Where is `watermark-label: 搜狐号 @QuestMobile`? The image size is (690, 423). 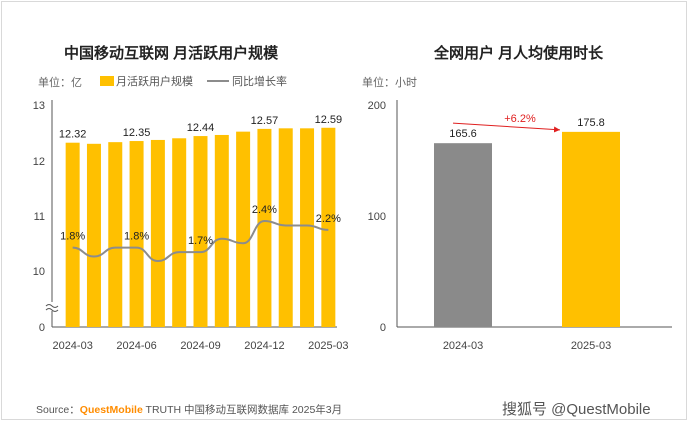 watermark-label: 搜狐号 @QuestMobile is located at coordinates (576, 409).